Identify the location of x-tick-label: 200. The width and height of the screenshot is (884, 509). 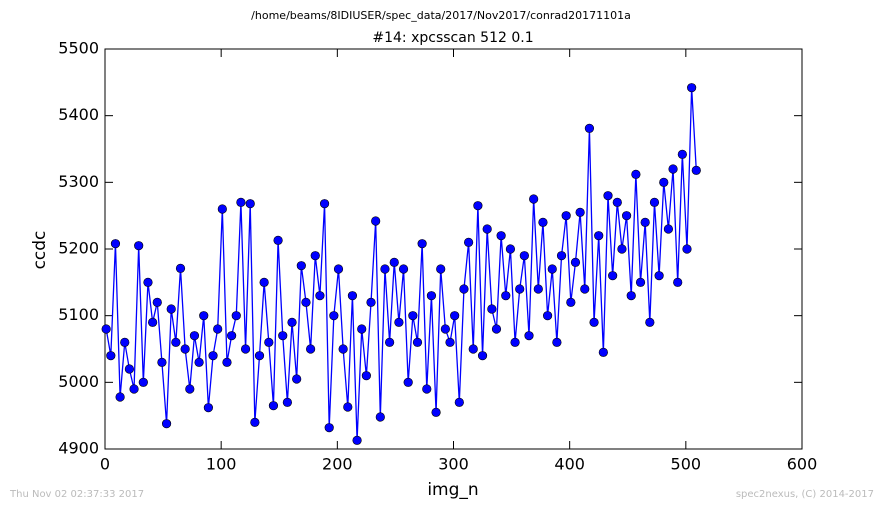
(337, 464).